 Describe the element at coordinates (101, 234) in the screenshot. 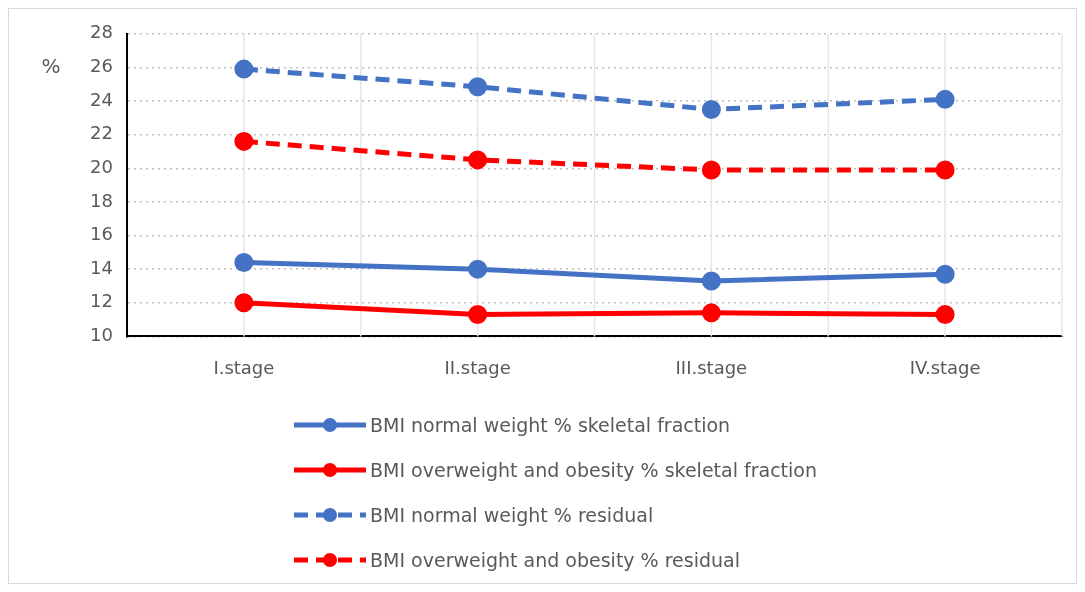

I see `y-tick-label: 16` at that location.